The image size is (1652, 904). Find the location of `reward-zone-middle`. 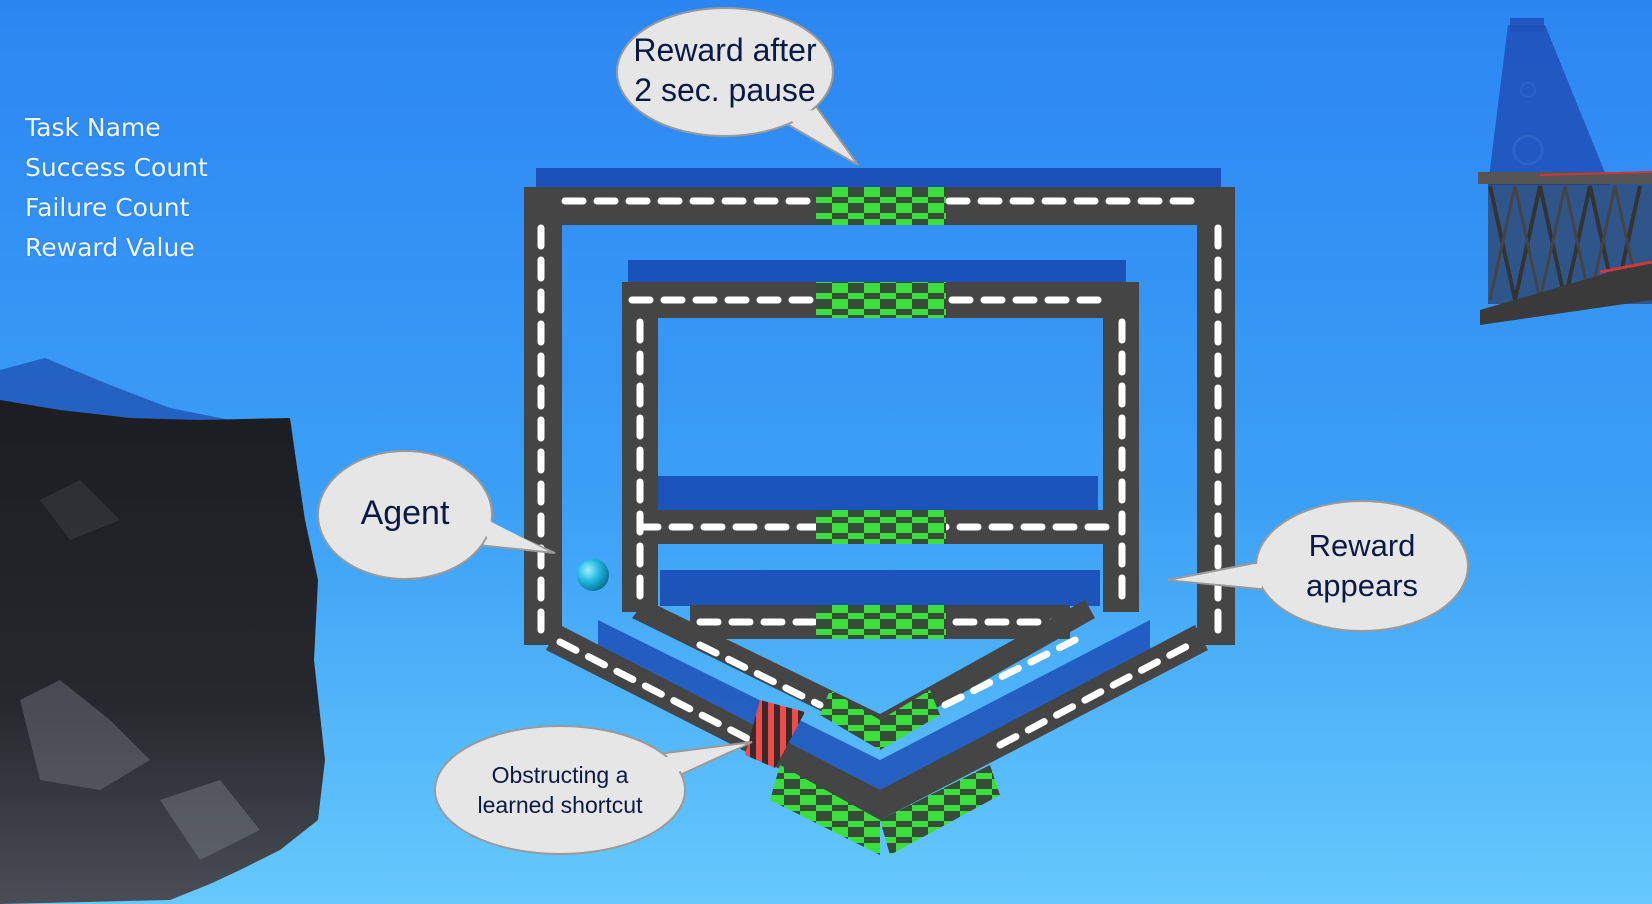

reward-zone-middle is located at coordinates (881, 527).